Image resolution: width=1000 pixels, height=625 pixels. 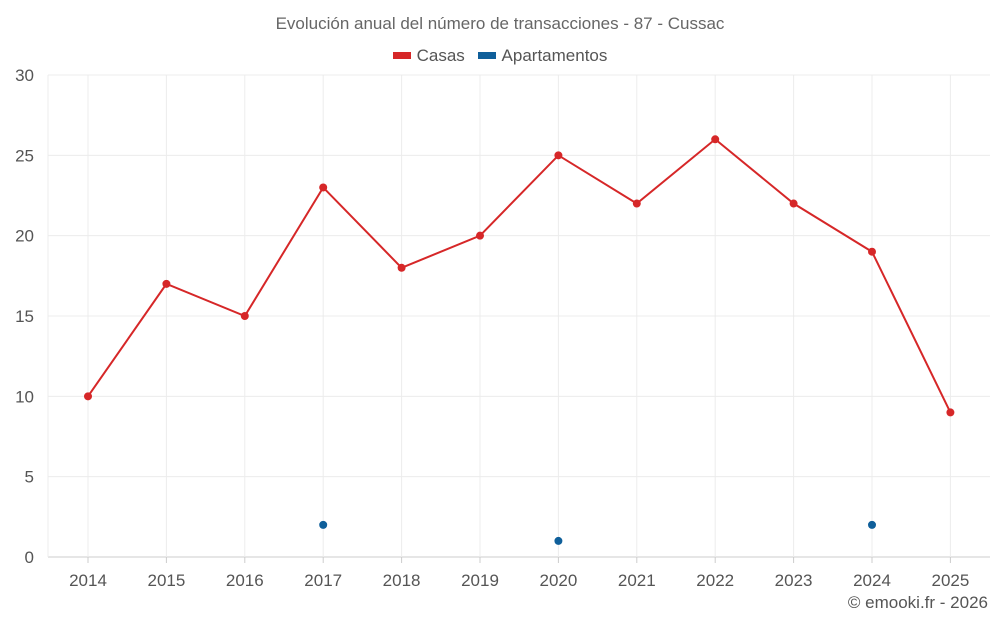 I want to click on x-tick-label: 2024, so click(x=872, y=580).